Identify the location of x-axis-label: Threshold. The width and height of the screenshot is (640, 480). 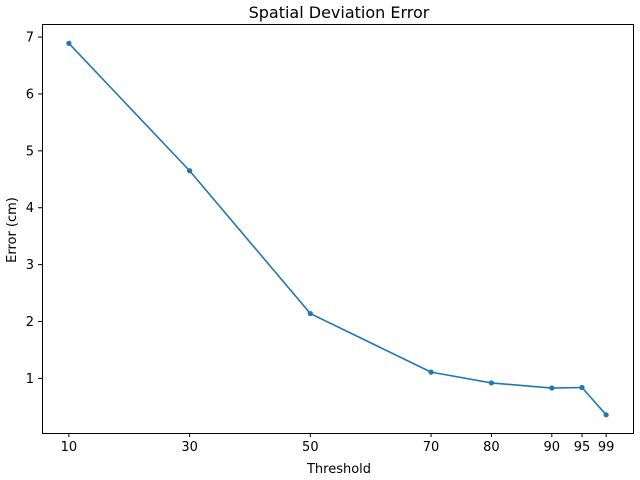
(338, 469).